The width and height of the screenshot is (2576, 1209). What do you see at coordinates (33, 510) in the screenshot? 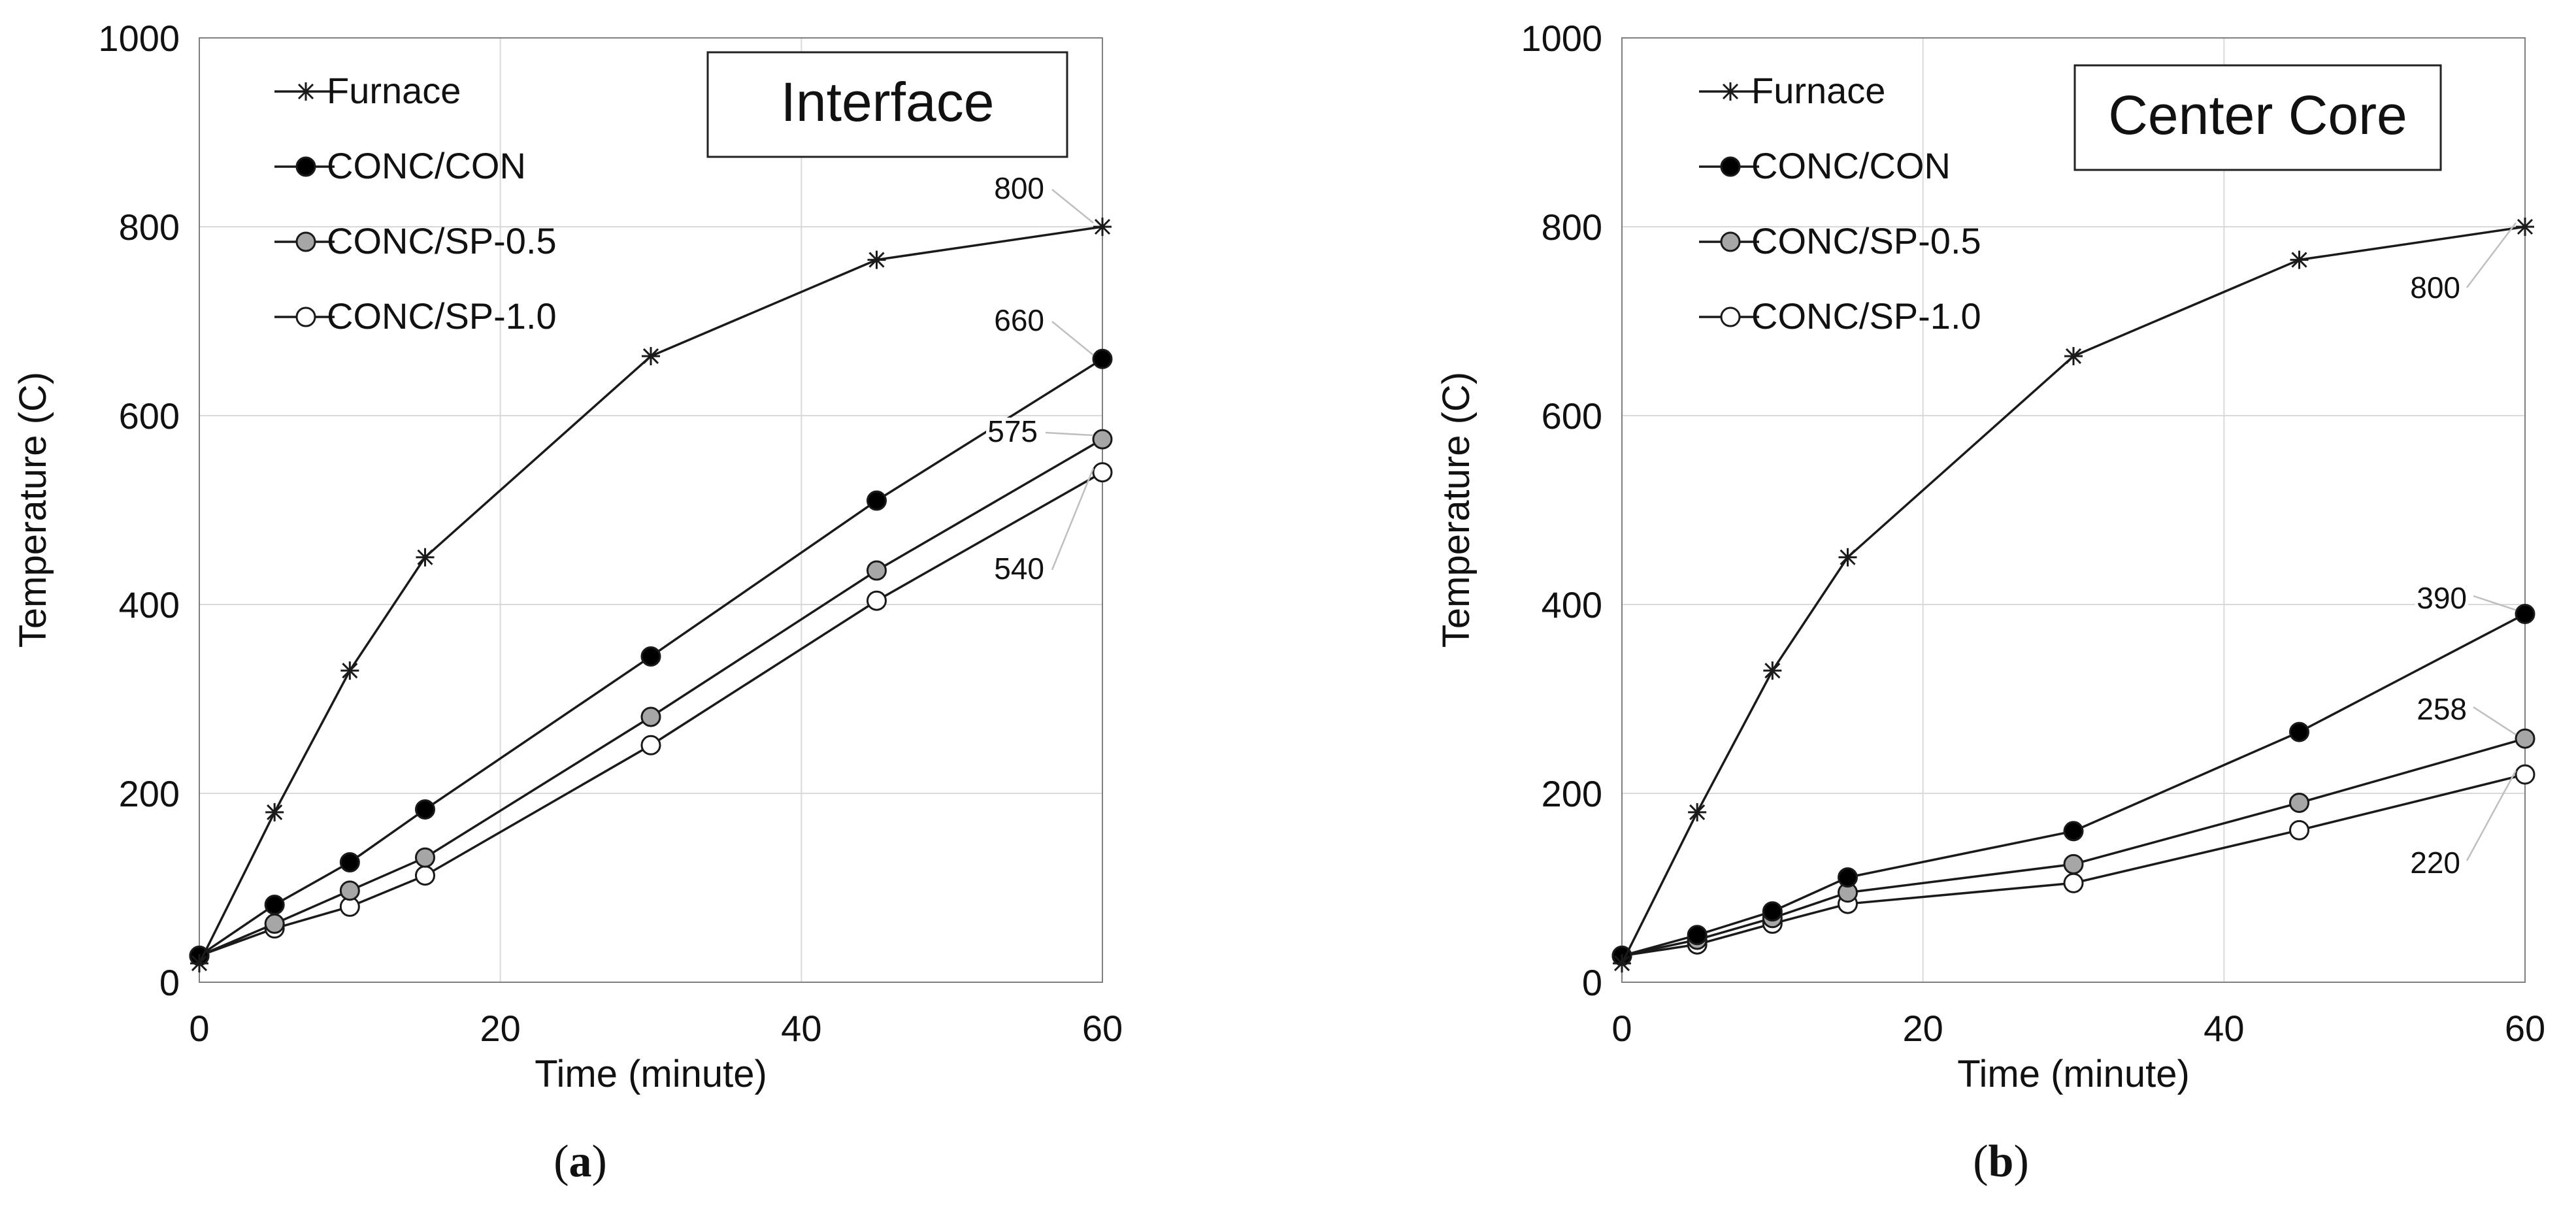
I see `y-axis-label: Temperature (C)` at bounding box center [33, 510].